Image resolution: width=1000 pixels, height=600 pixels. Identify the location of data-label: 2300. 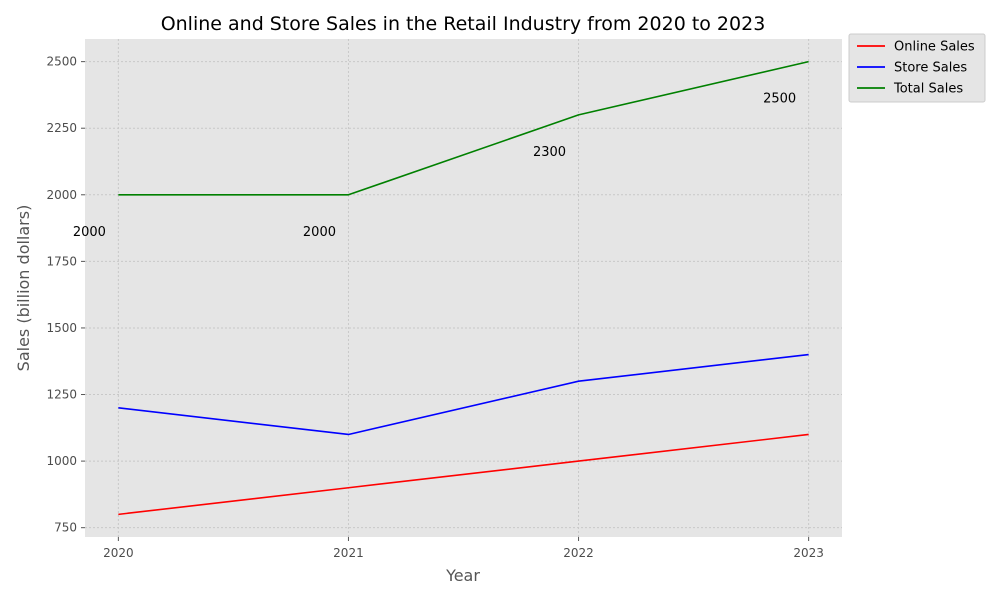
(549, 152).